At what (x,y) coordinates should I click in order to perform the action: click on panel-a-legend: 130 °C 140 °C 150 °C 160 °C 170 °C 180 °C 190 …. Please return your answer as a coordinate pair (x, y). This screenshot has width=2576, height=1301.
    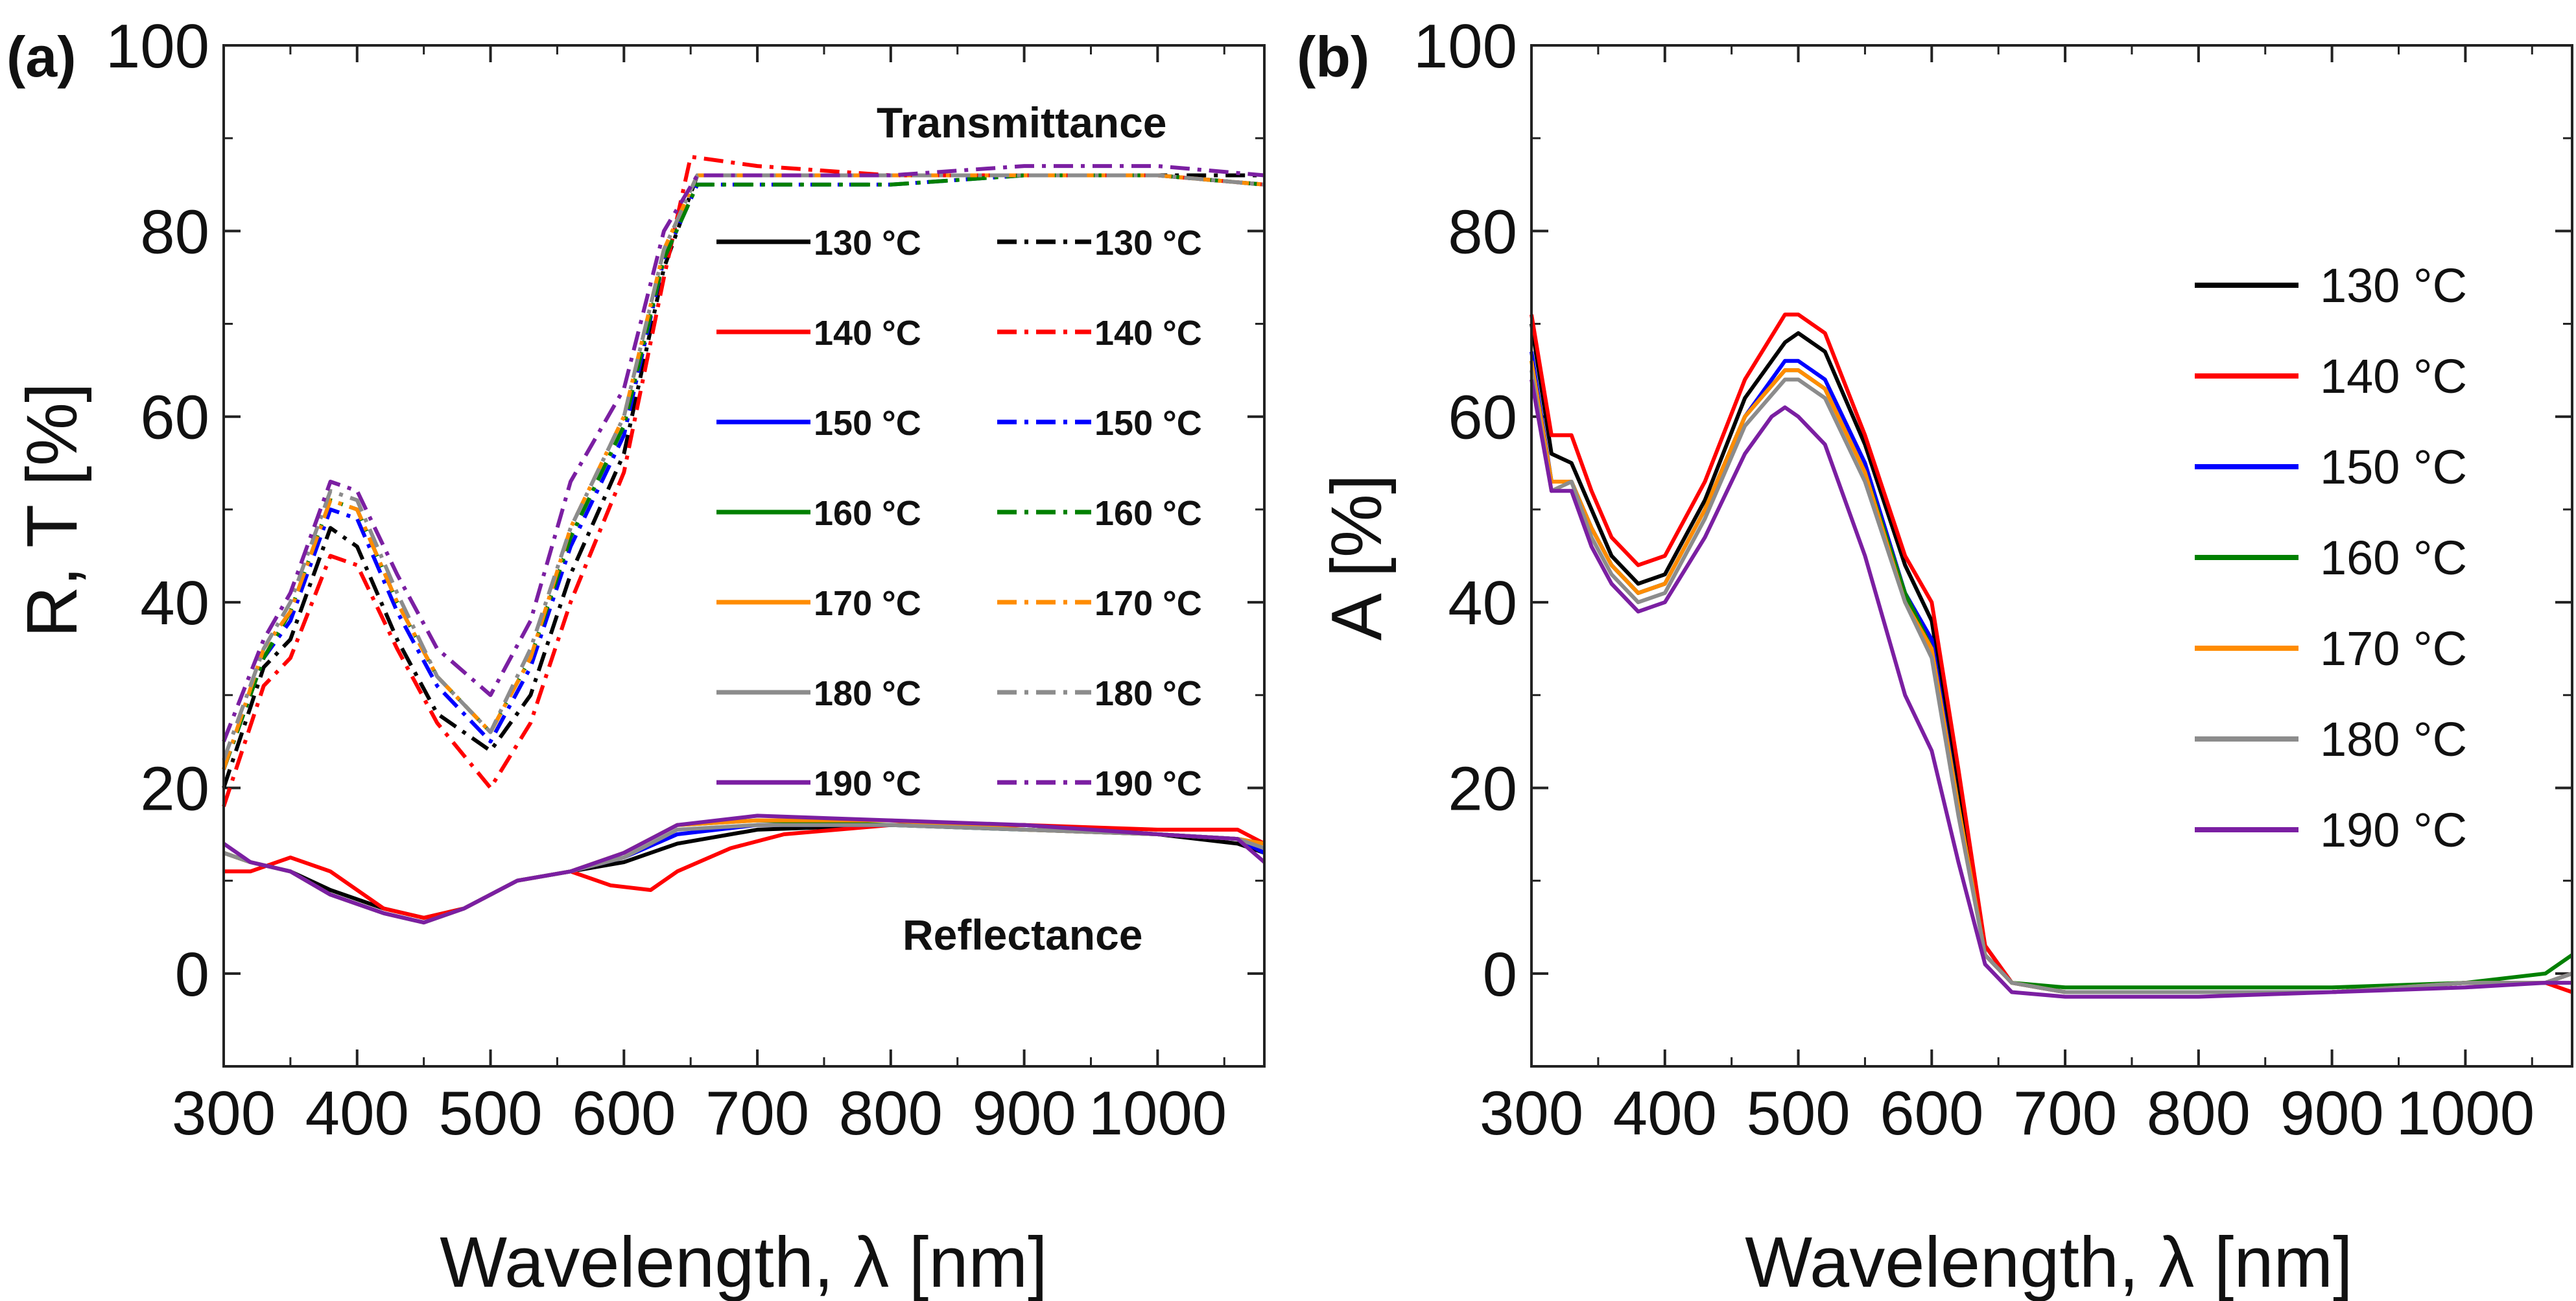
    Looking at the image, I should click on (959, 513).